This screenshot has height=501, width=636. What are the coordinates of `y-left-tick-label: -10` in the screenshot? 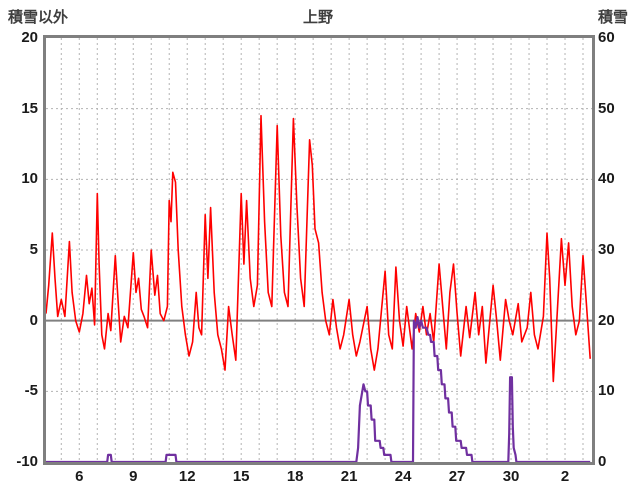 It's located at (27, 461).